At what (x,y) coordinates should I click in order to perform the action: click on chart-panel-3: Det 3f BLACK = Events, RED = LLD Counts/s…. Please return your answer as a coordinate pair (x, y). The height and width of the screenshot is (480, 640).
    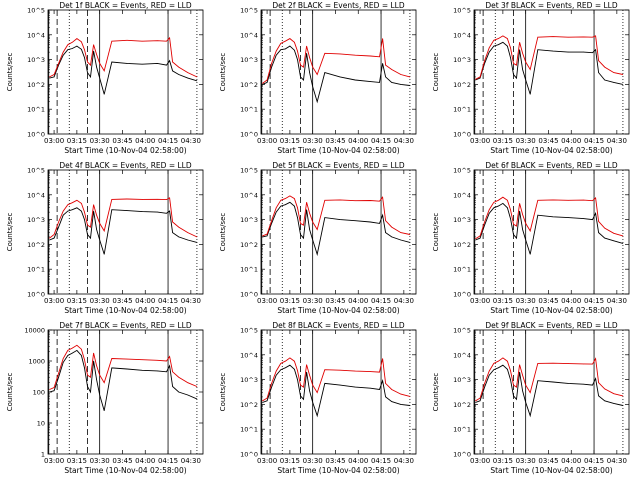
    Looking at the image, I should click on (531, 78).